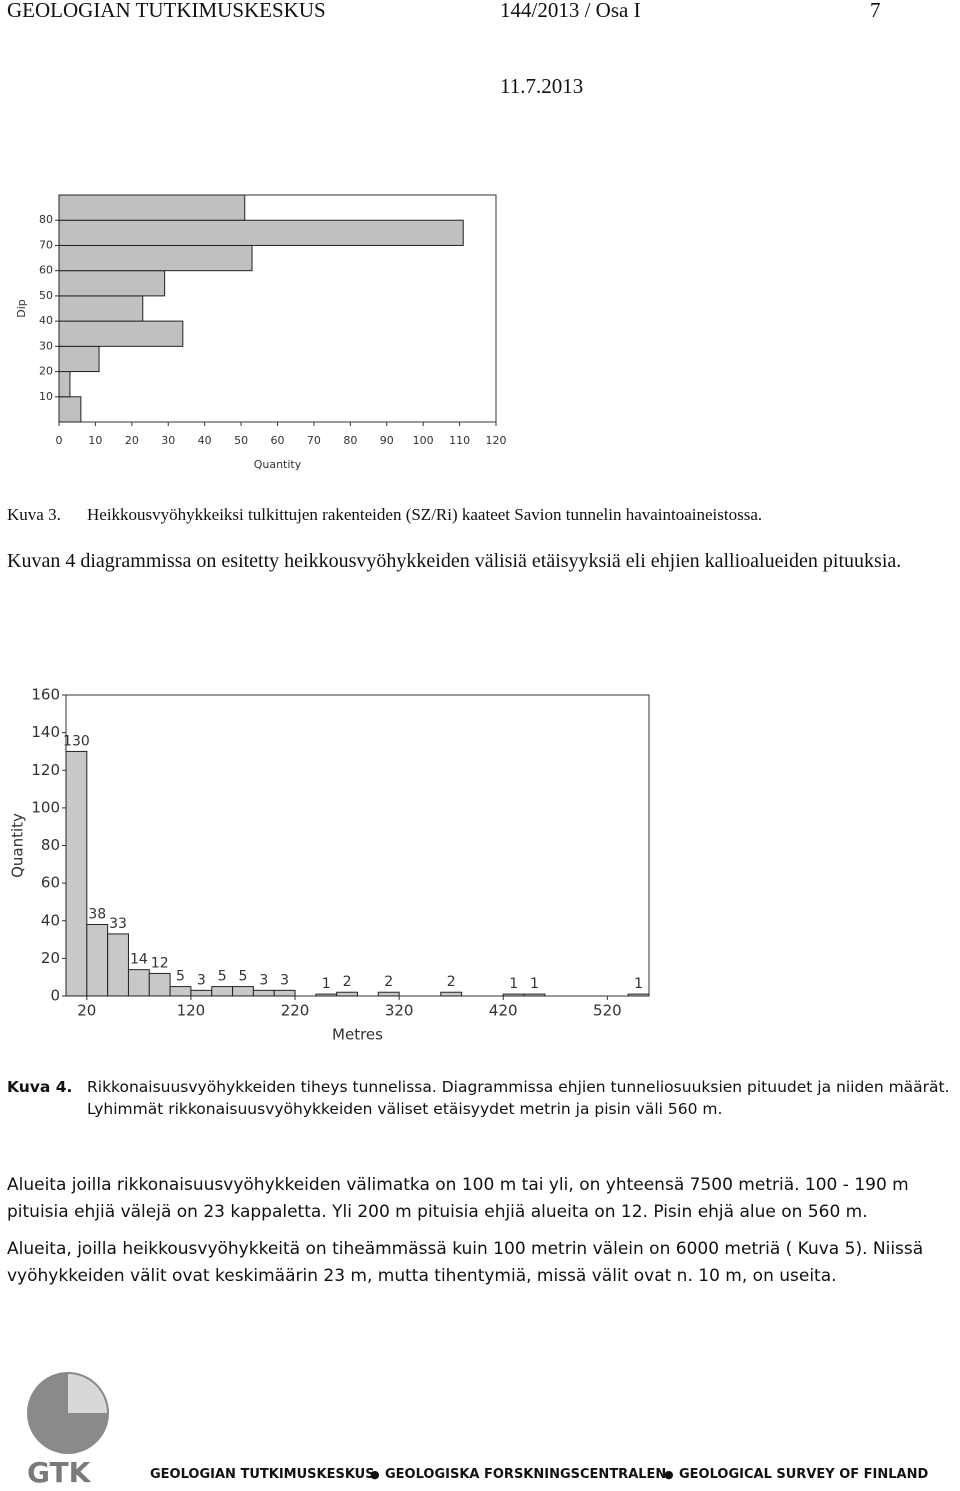  What do you see at coordinates (46, 295) in the screenshot?
I see `y-tick-label: 50` at bounding box center [46, 295].